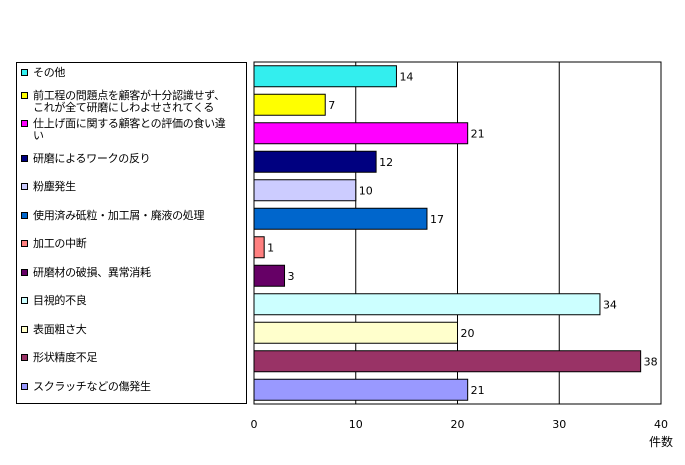 This screenshot has height=465, width=685. What do you see at coordinates (559, 424) in the screenshot?
I see `x-tick-label: 30` at bounding box center [559, 424].